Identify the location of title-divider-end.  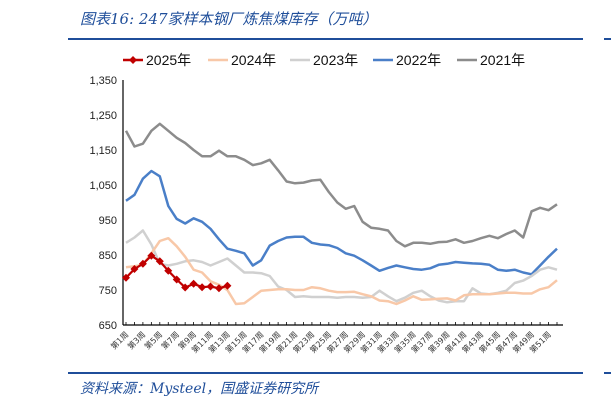
(607, 39).